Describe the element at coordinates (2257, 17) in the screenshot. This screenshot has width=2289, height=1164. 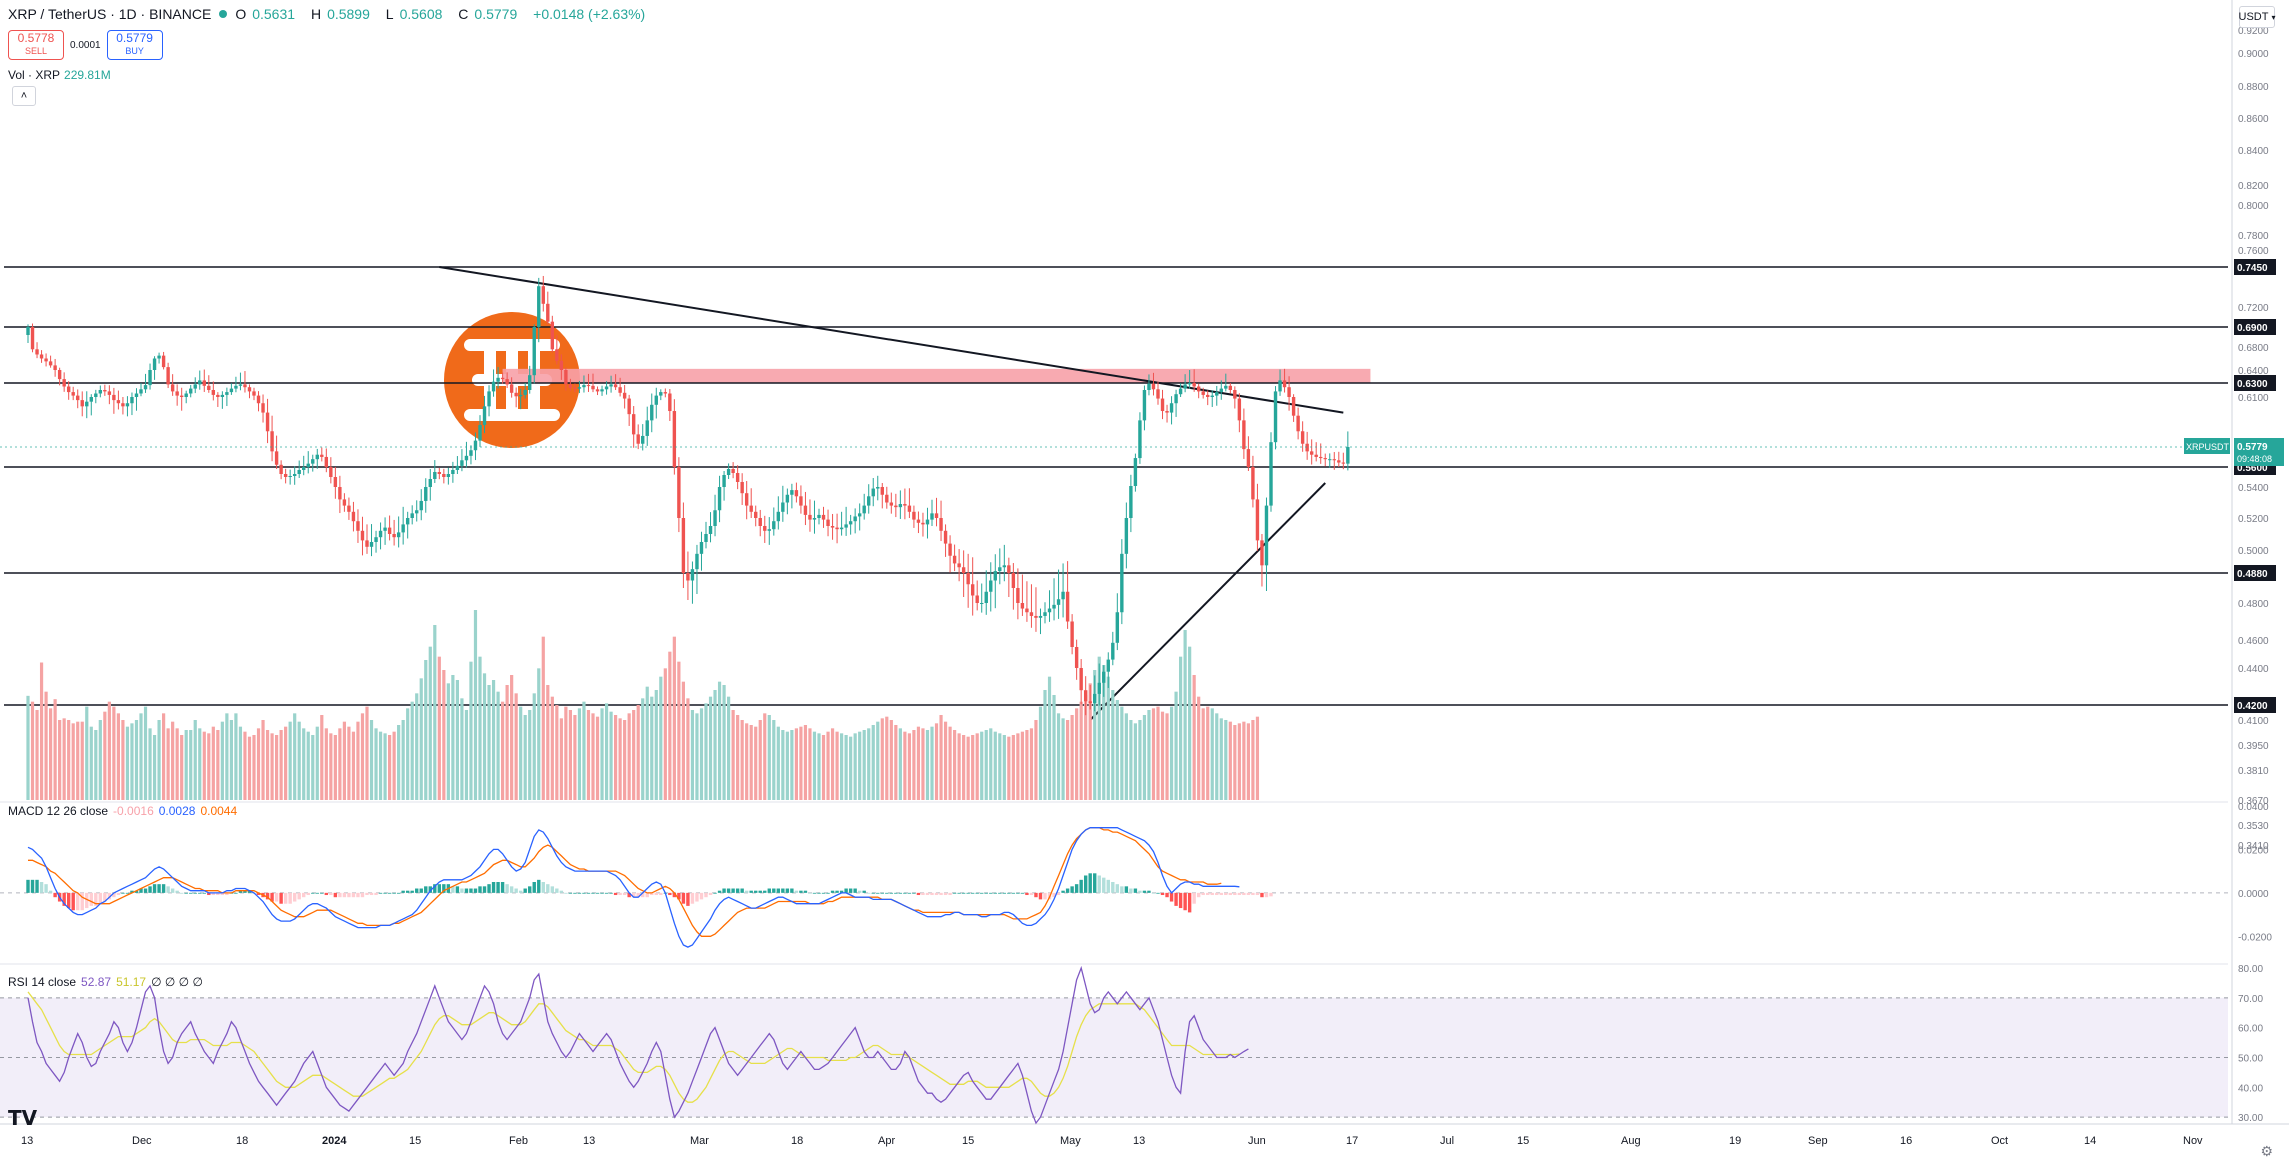
I see `currency-selector: USDT ▾` at that location.